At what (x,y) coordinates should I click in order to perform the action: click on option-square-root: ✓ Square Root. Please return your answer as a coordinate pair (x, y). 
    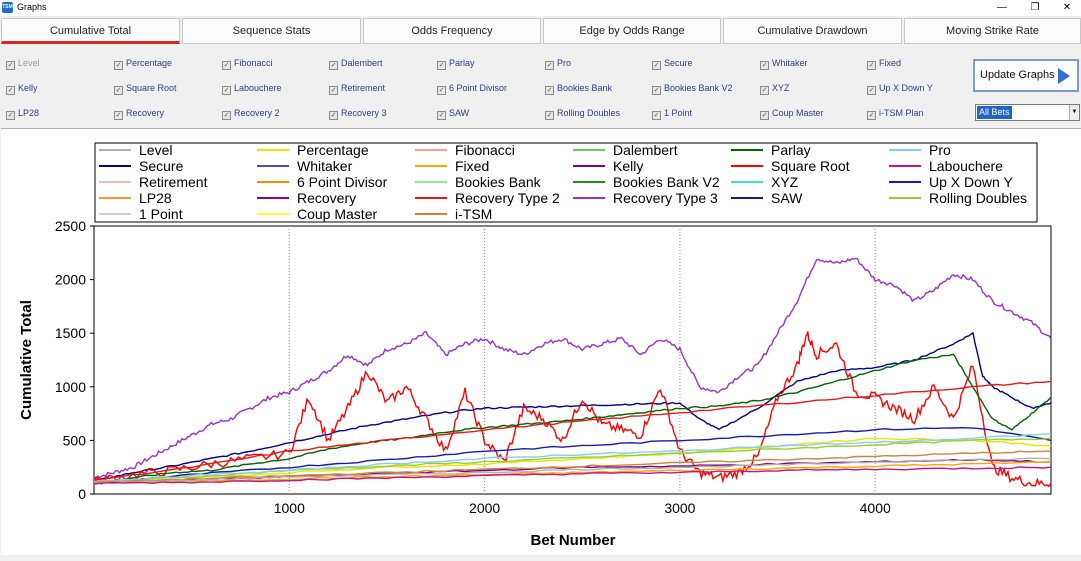
    Looking at the image, I should click on (145, 89).